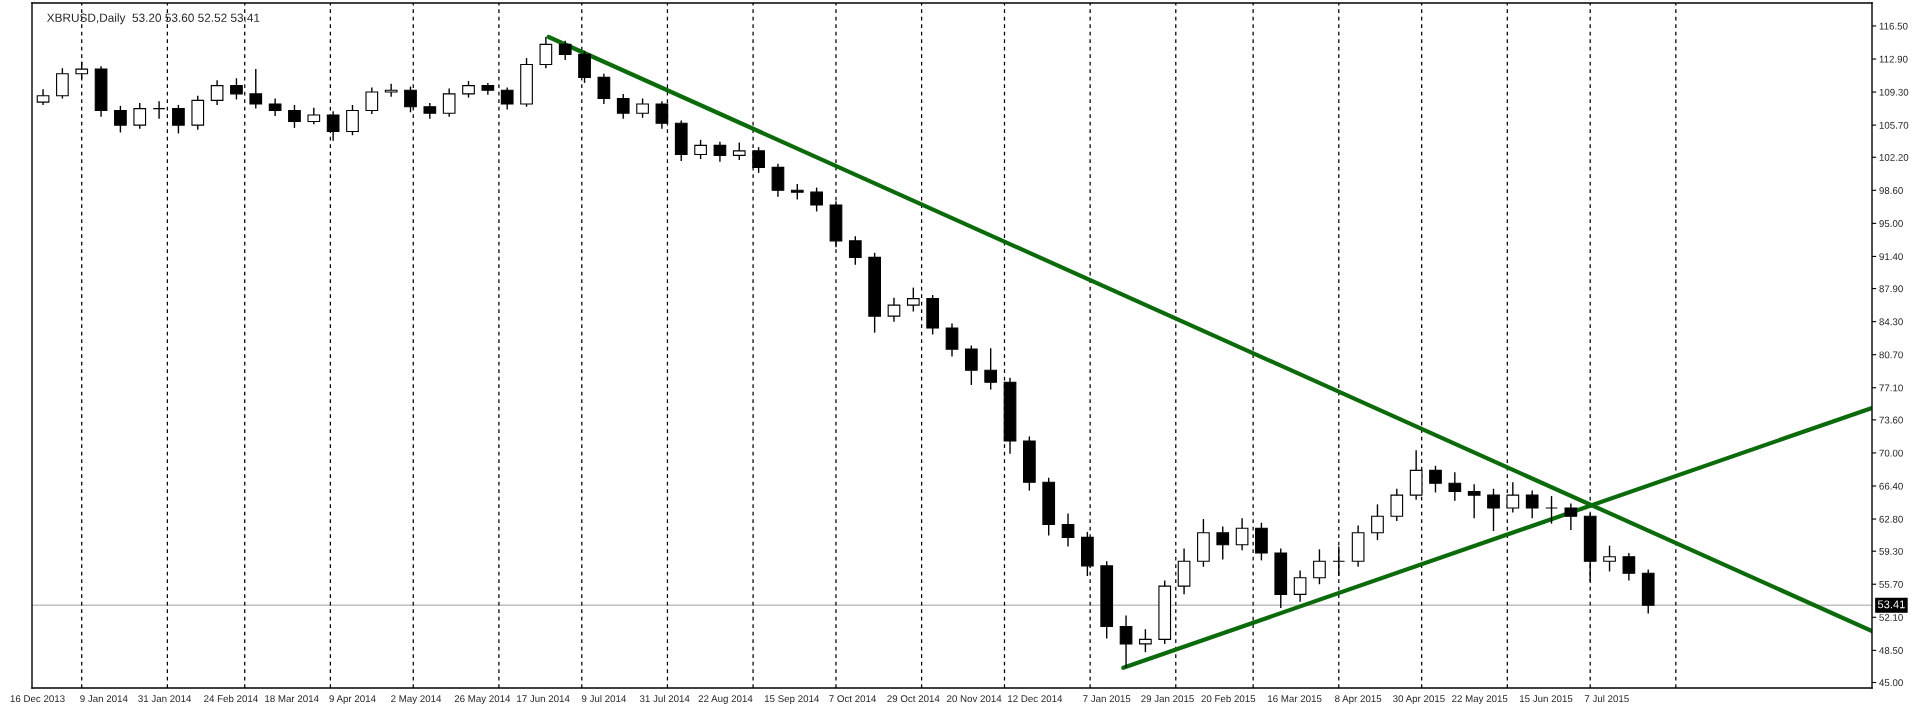  Describe the element at coordinates (292, 699) in the screenshot. I see `x-tick-label: 18 Mar 2014` at that location.